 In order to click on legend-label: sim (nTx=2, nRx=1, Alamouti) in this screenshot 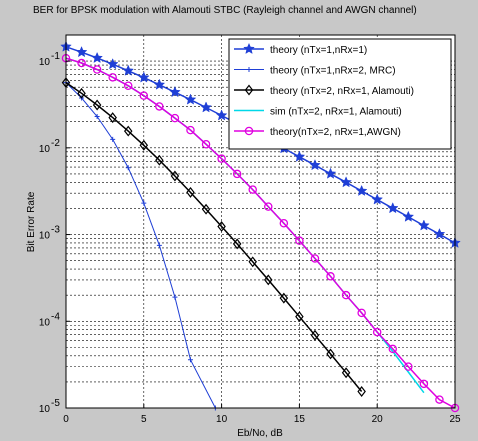, I will do `click(336, 112)`.